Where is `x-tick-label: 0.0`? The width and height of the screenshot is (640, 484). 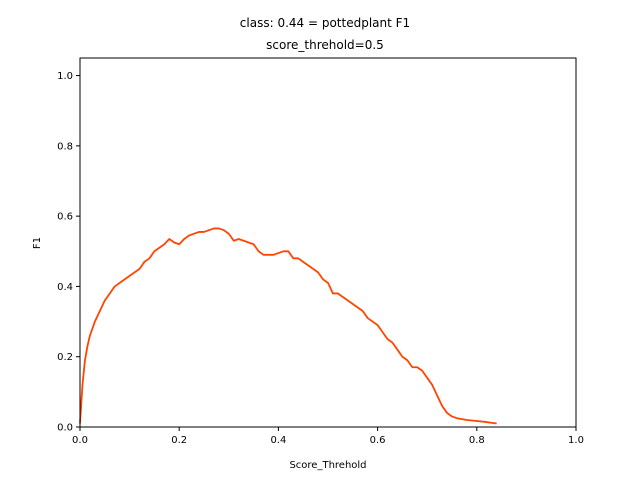 x-tick-label: 0.0 is located at coordinates (80, 440).